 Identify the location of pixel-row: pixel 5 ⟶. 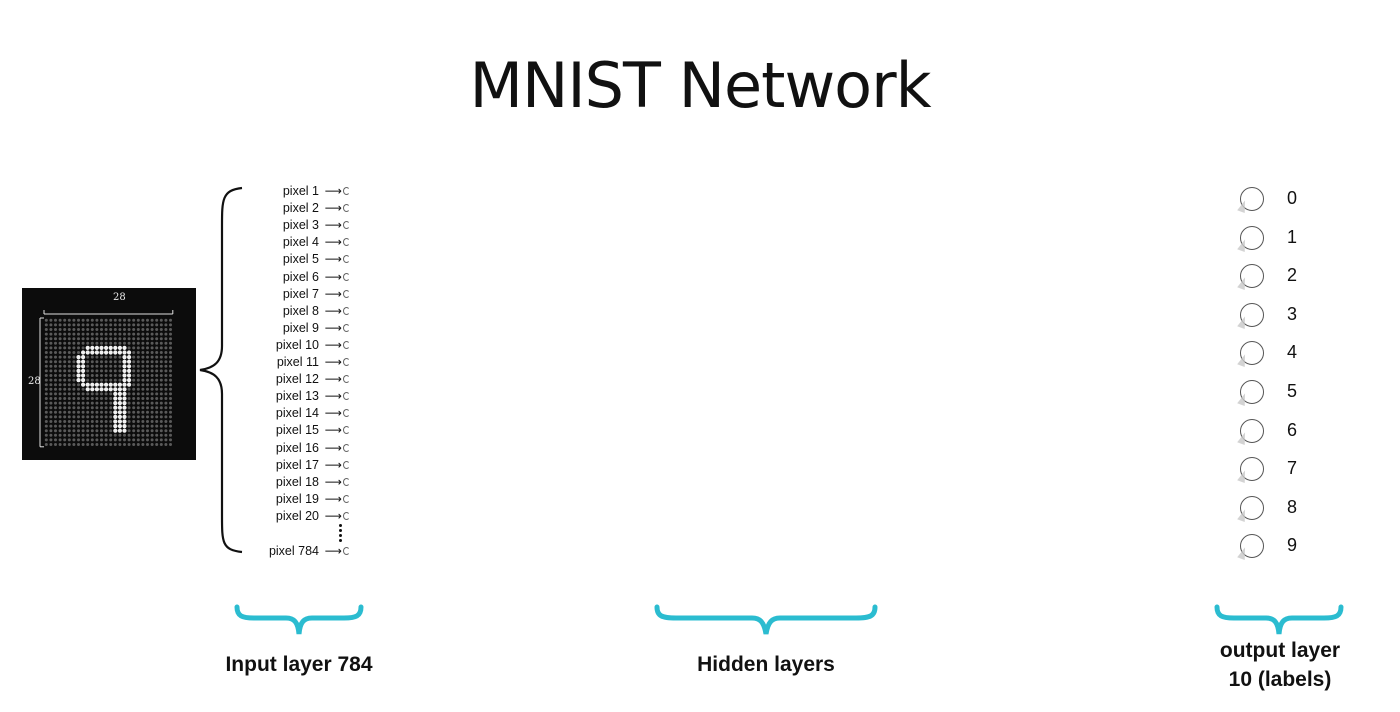
(275, 259).